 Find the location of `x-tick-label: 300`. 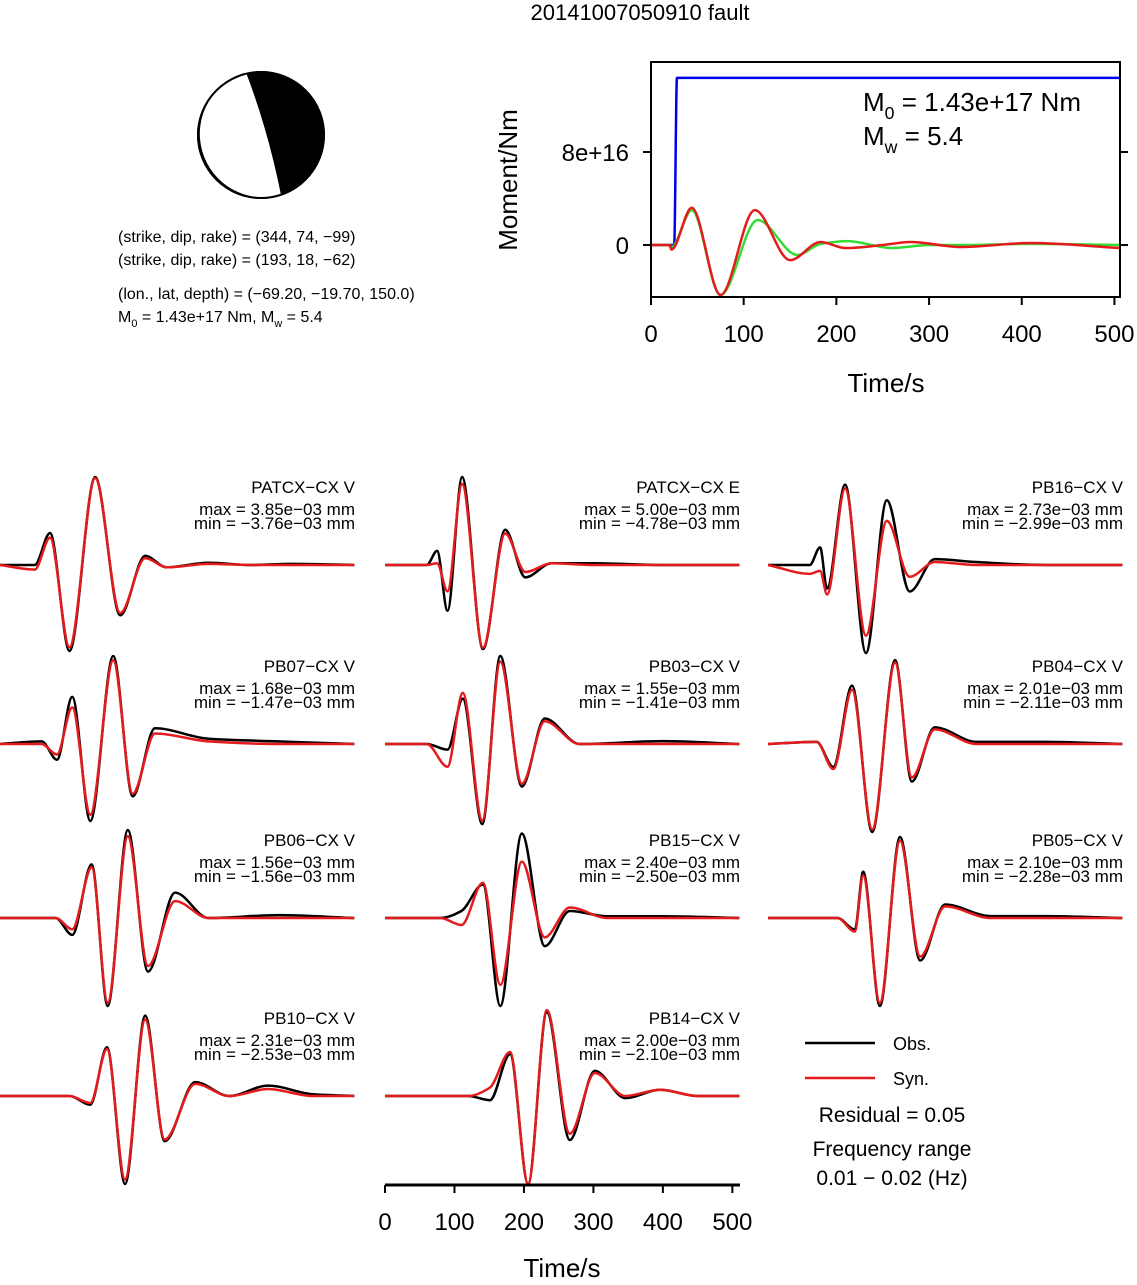

x-tick-label: 300 is located at coordinates (593, 1222).